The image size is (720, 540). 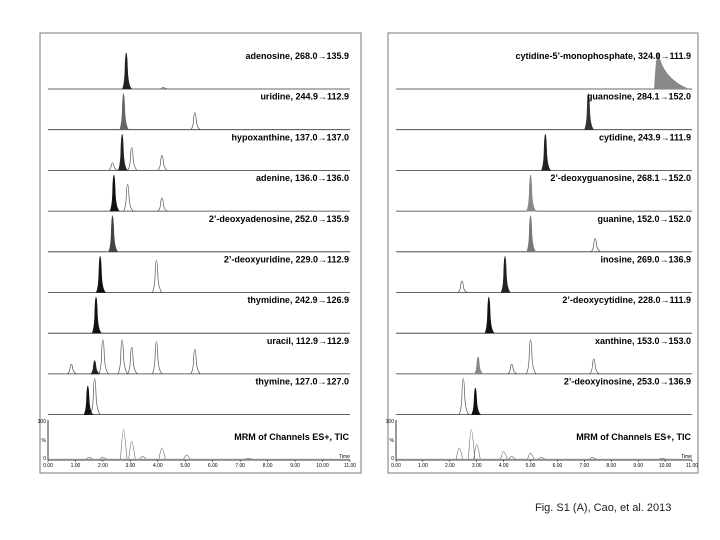 What do you see at coordinates (686, 457) in the screenshot?
I see `tic-time-label: Time` at bounding box center [686, 457].